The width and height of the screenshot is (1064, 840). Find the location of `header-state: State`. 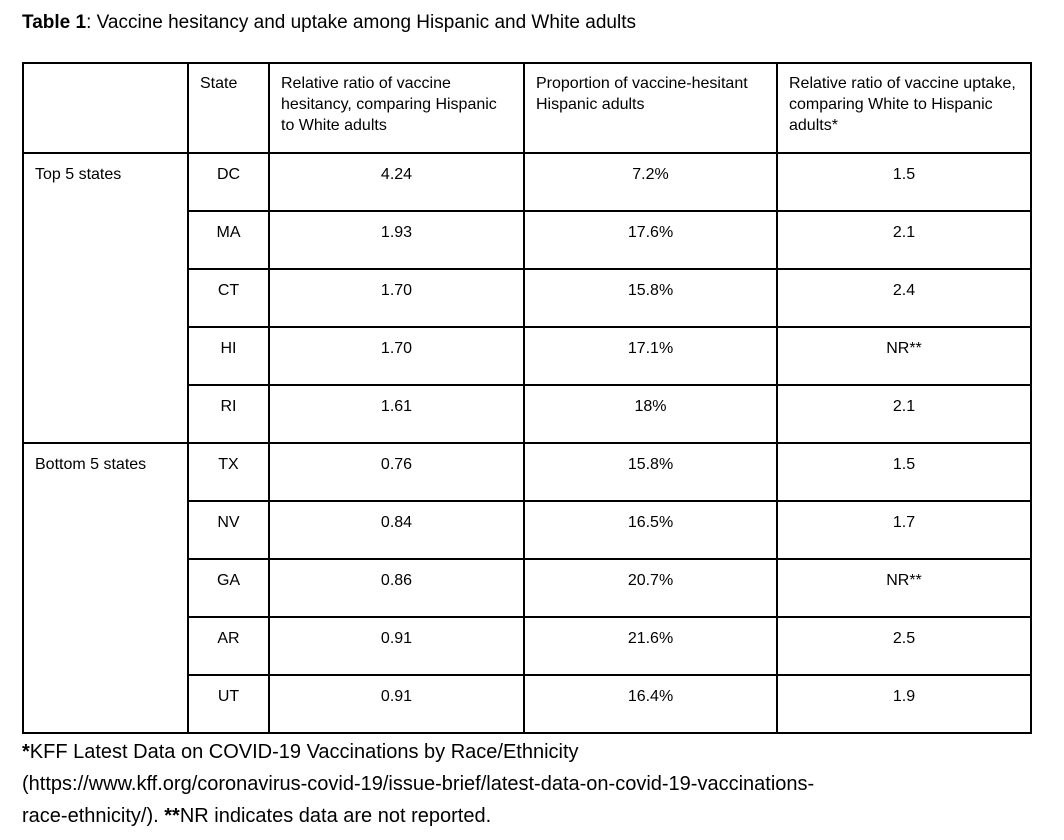

header-state: State is located at coordinates (228, 108).